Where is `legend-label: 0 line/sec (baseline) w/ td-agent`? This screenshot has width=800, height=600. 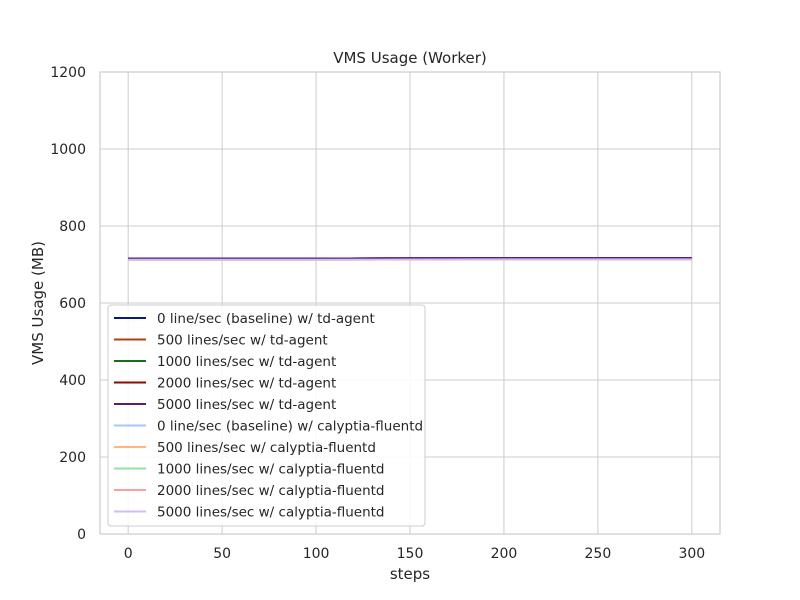
legend-label: 0 line/sec (baseline) w/ td-agent is located at coordinates (266, 319).